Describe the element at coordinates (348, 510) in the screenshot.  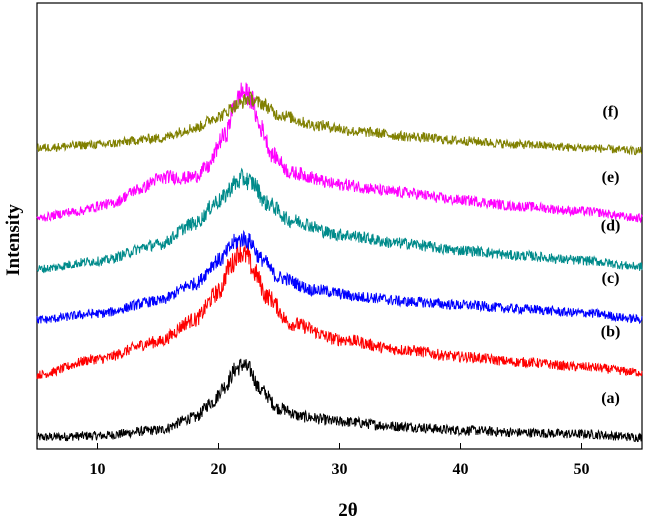
I see `x-axis-label: 2θ` at that location.